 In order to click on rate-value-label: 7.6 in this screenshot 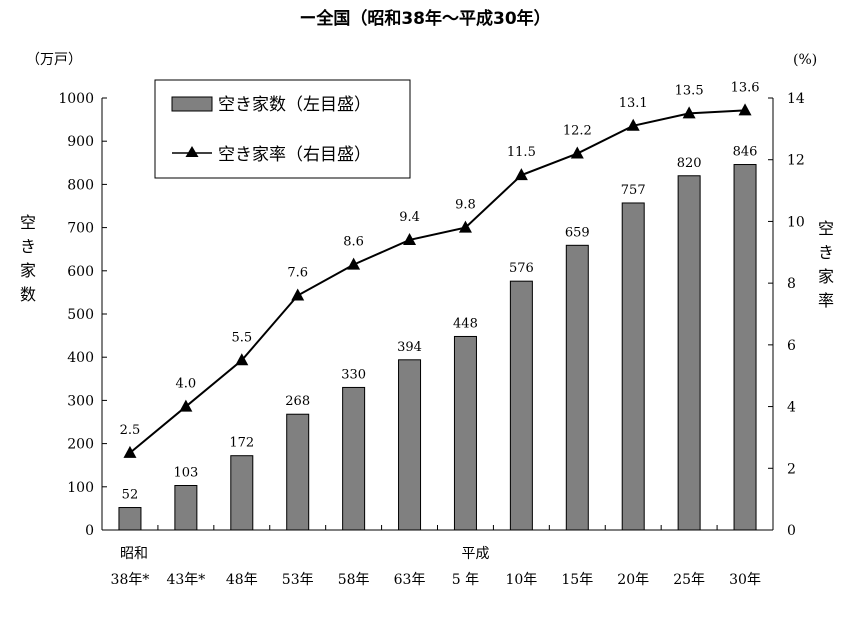, I will do `click(297, 272)`.